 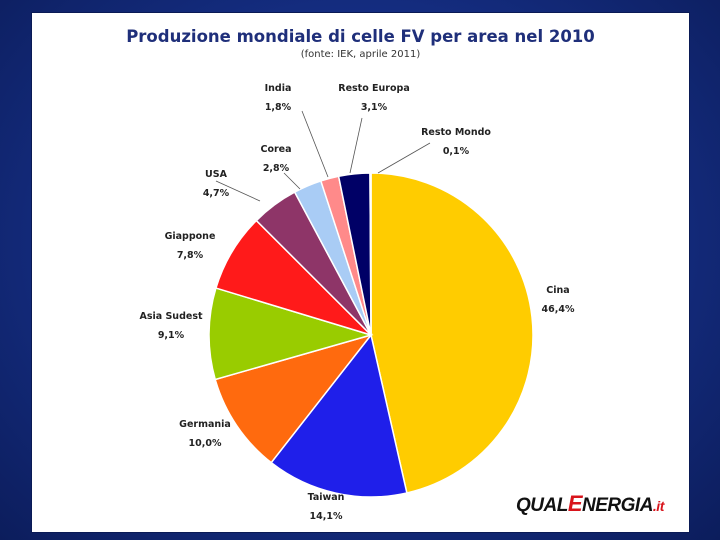 I want to click on leader-line-corea, so click(x=292, y=181).